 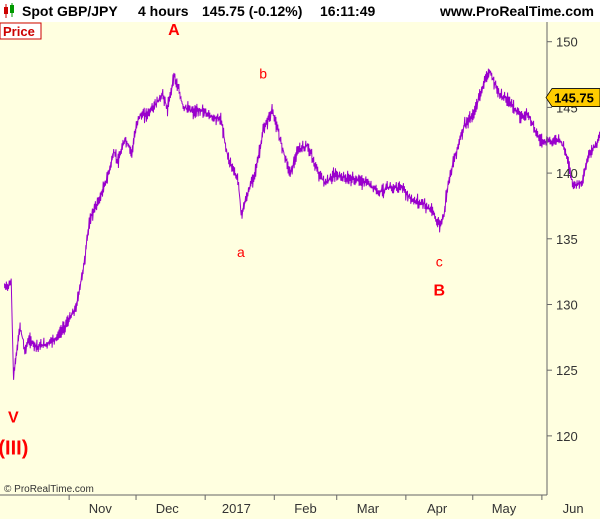 I want to click on x-axis: NovDec2017FebMarAprMayJunJul, so click(x=326, y=505).